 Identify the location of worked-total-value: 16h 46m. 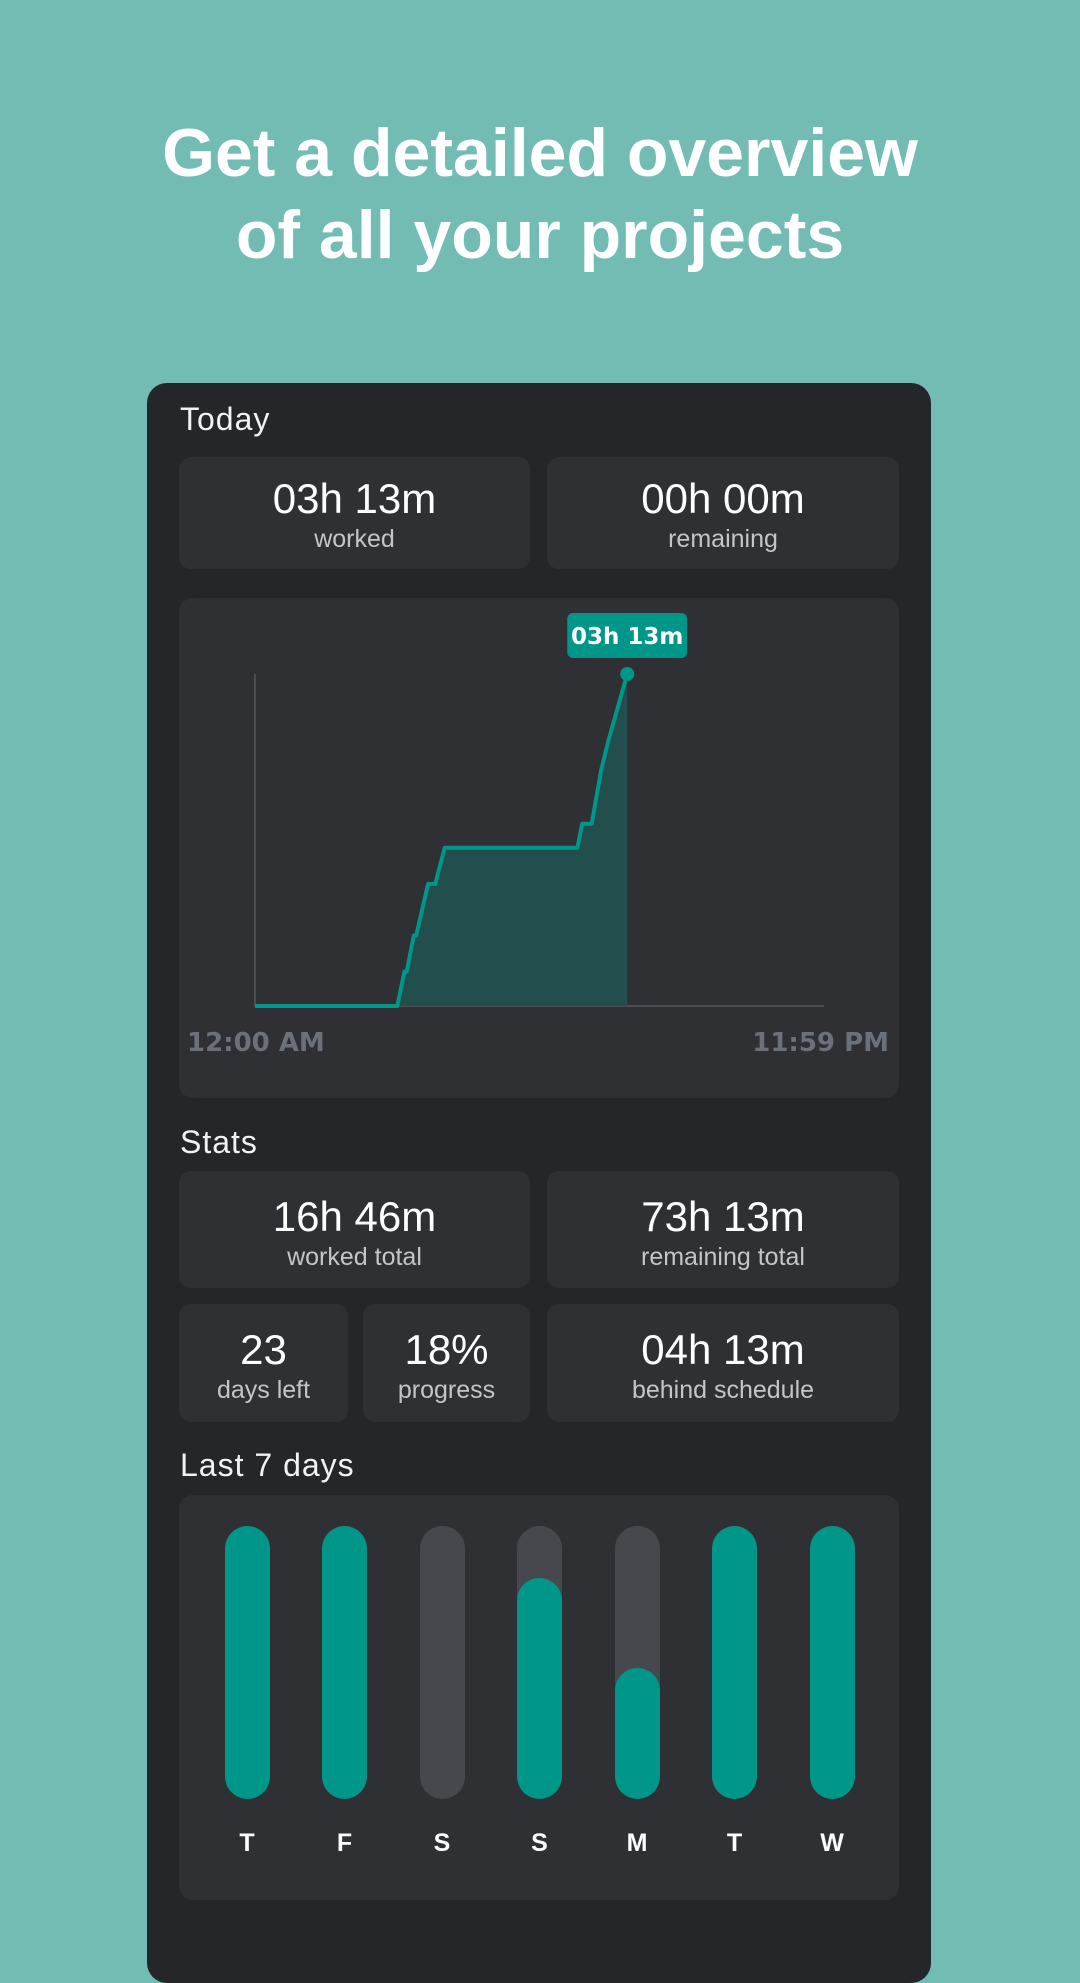
(354, 1216).